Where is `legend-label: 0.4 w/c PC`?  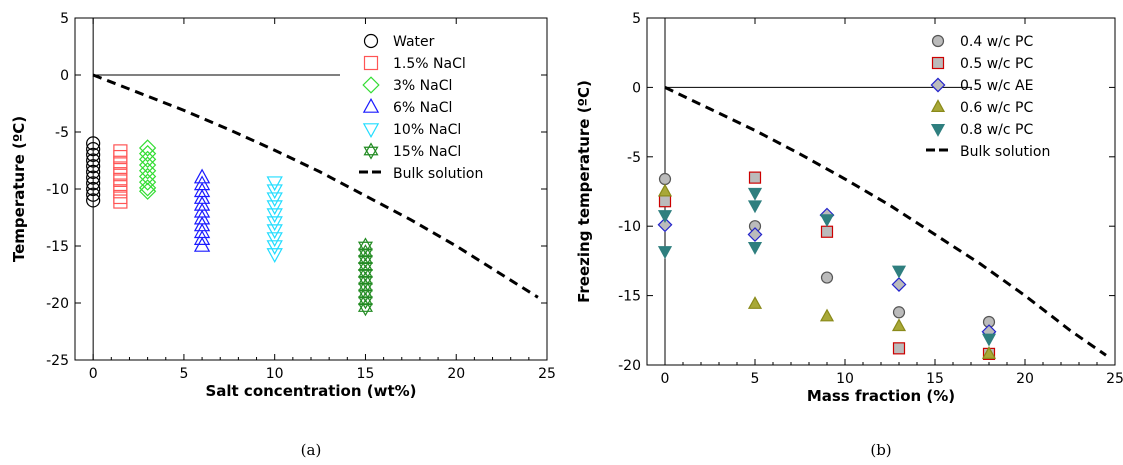 legend-label: 0.4 w/c PC is located at coordinates (996, 42).